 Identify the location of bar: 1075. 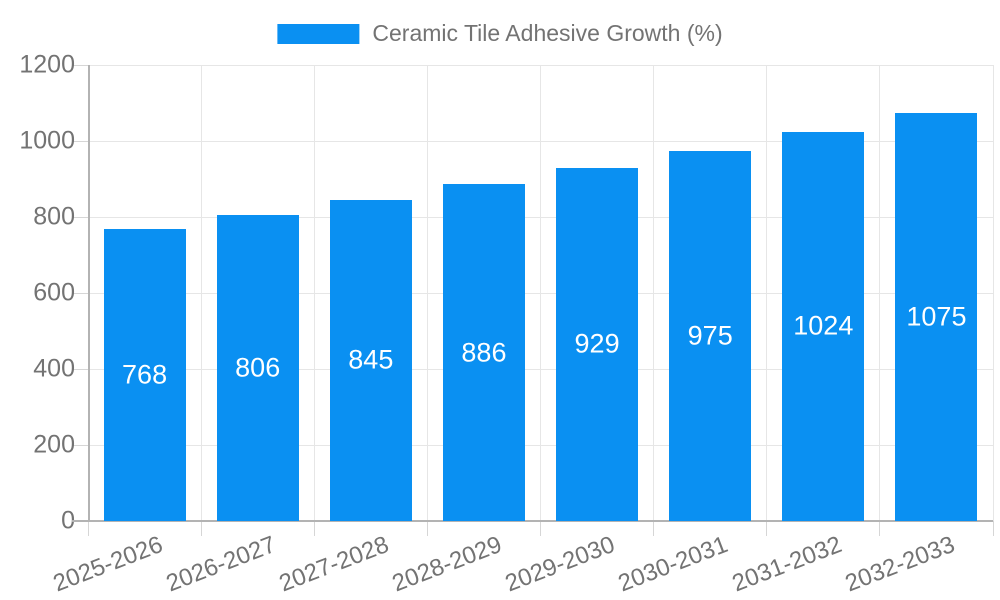
(936, 316).